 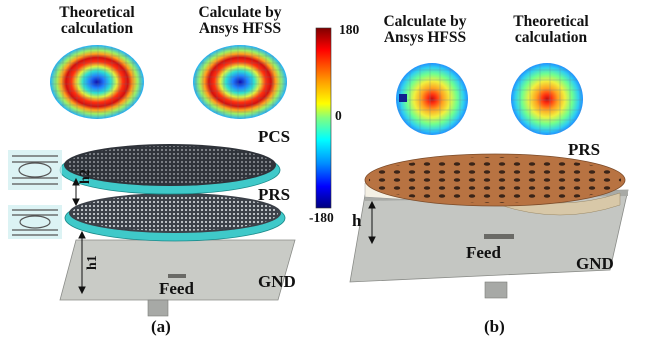 I want to click on height-arrows-a, so click(x=79, y=236).